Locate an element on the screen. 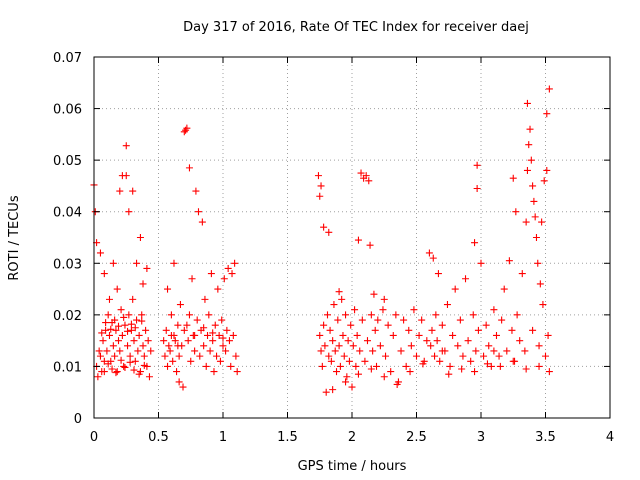  x-tick-label: 2 is located at coordinates (352, 437).